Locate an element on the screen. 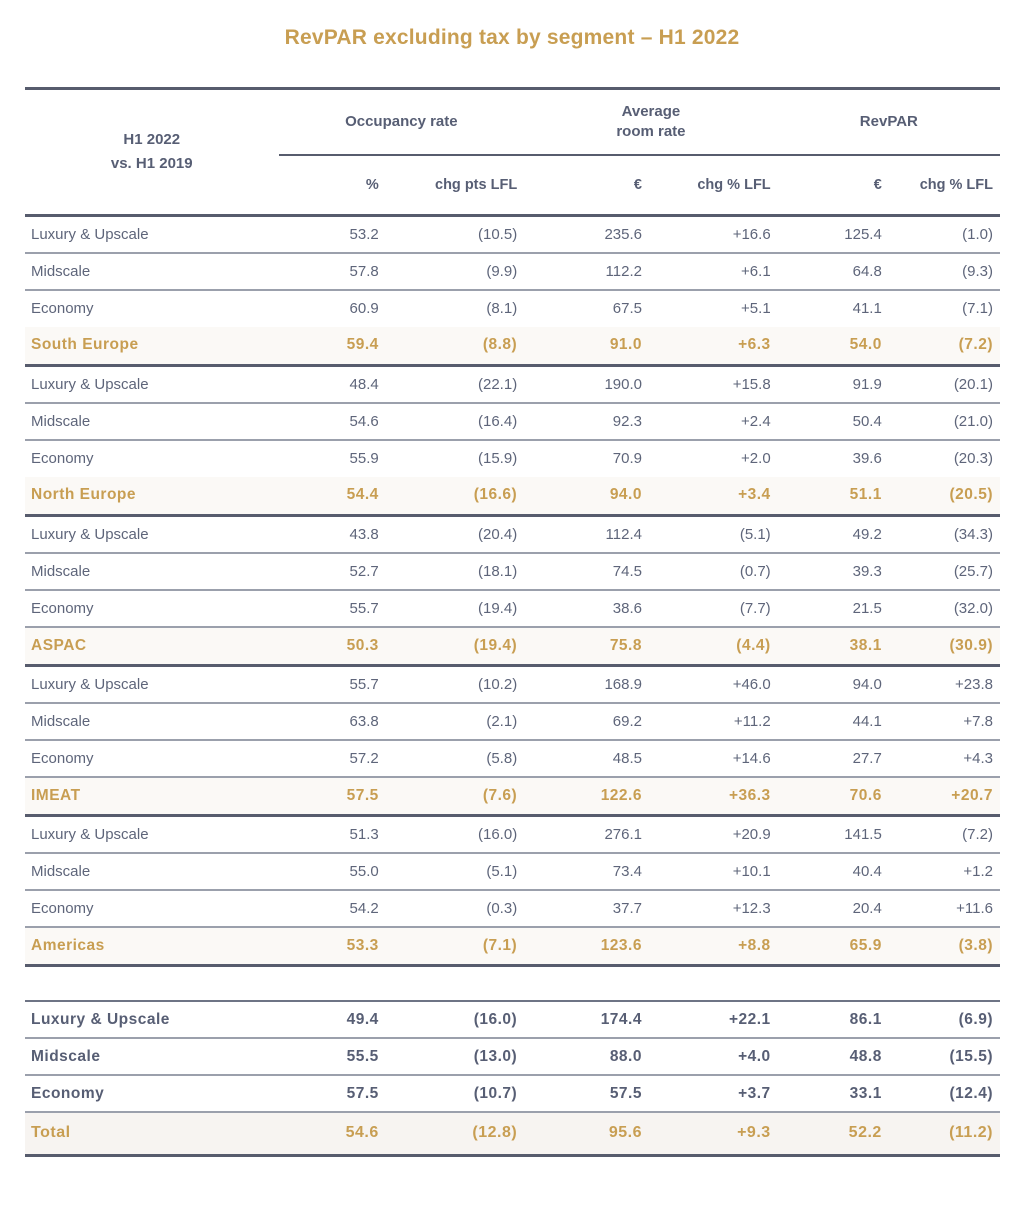  cell-value: 123.6 is located at coordinates (586, 946).